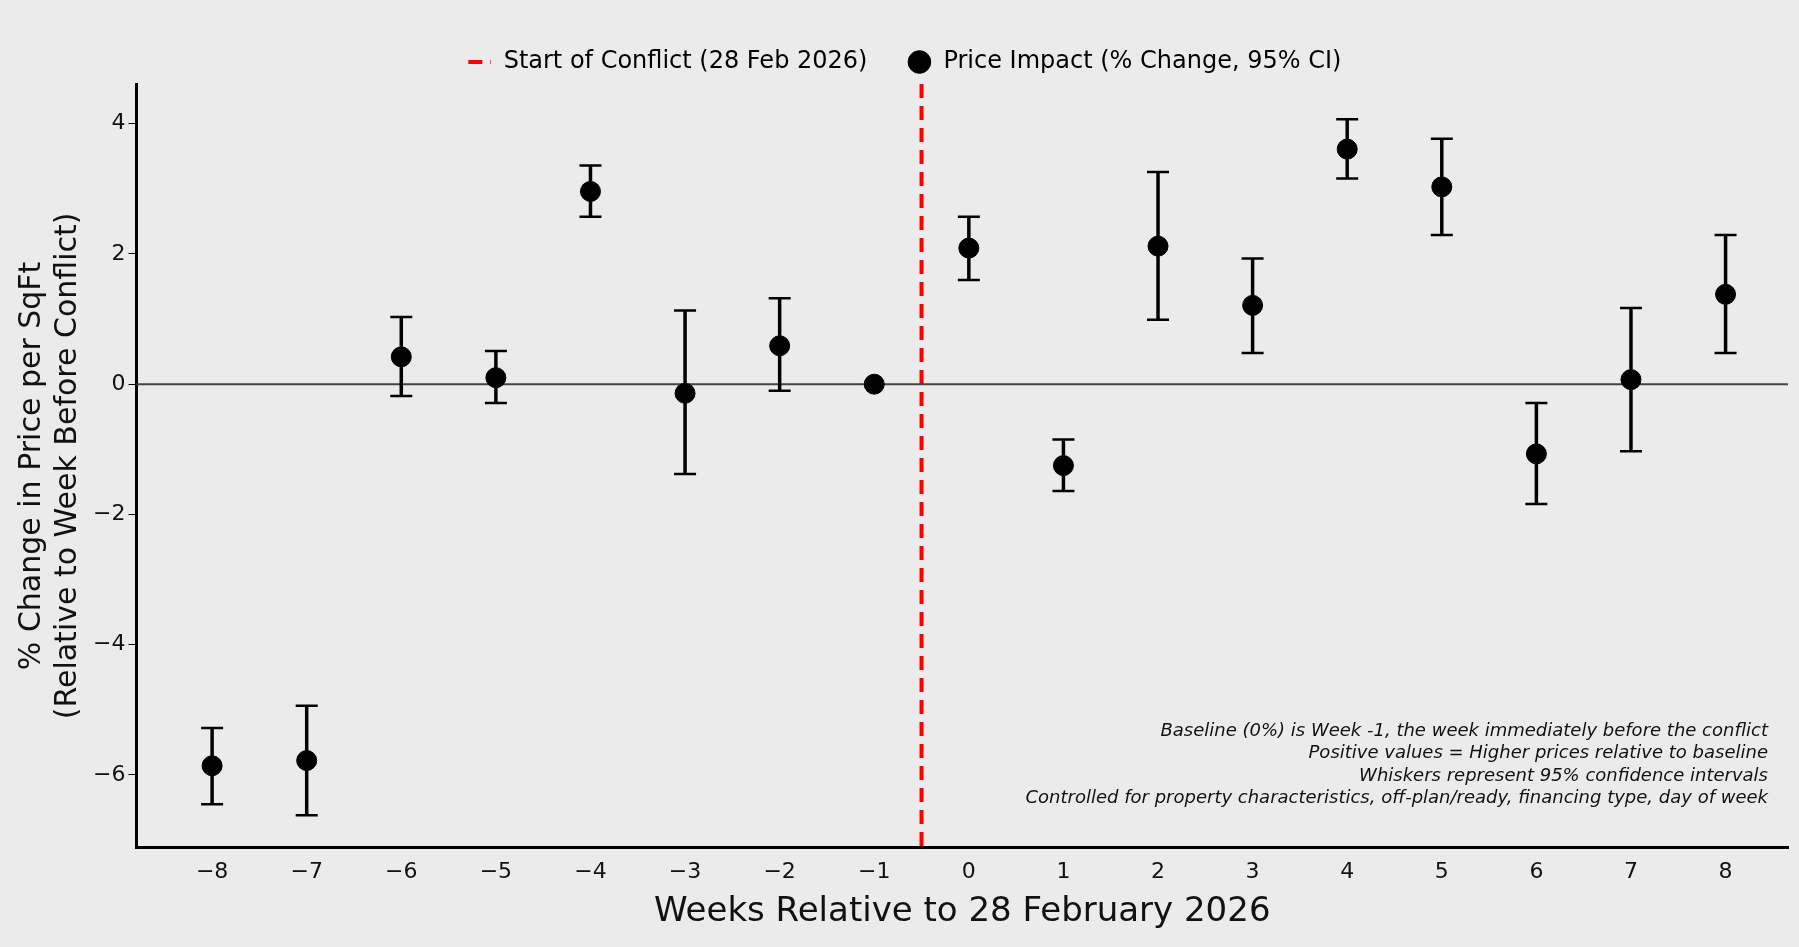 This screenshot has width=1799, height=947. I want to click on y-tick-label: −2, so click(109, 513).